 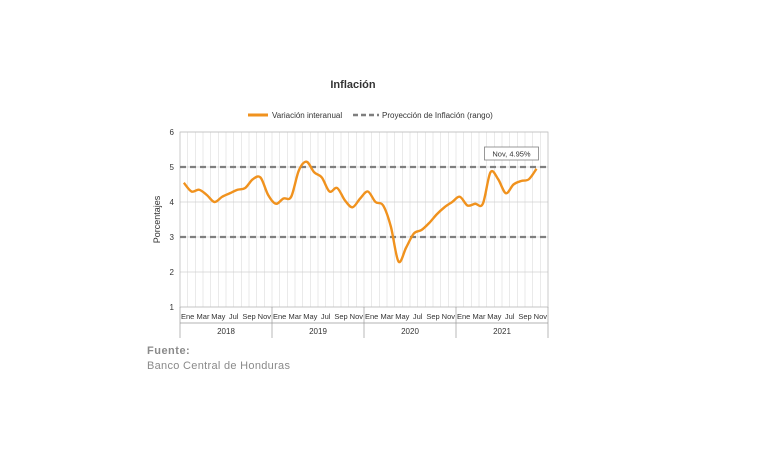 What do you see at coordinates (360, 212) in the screenshot?
I see `series-line-variacion-interanual` at bounding box center [360, 212].